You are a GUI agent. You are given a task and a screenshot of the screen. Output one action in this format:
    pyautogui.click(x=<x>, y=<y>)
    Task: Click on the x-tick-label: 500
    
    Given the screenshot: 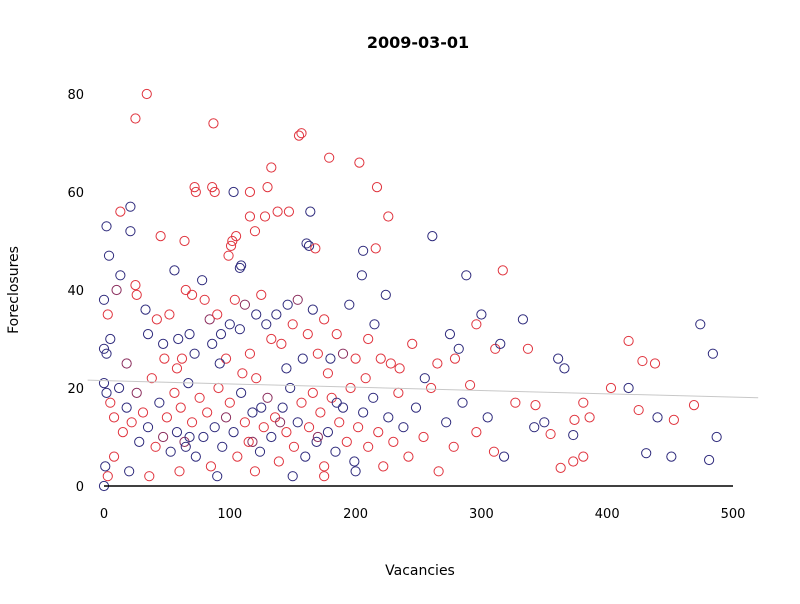 What is the action you would take?
    pyautogui.click(x=733, y=514)
    